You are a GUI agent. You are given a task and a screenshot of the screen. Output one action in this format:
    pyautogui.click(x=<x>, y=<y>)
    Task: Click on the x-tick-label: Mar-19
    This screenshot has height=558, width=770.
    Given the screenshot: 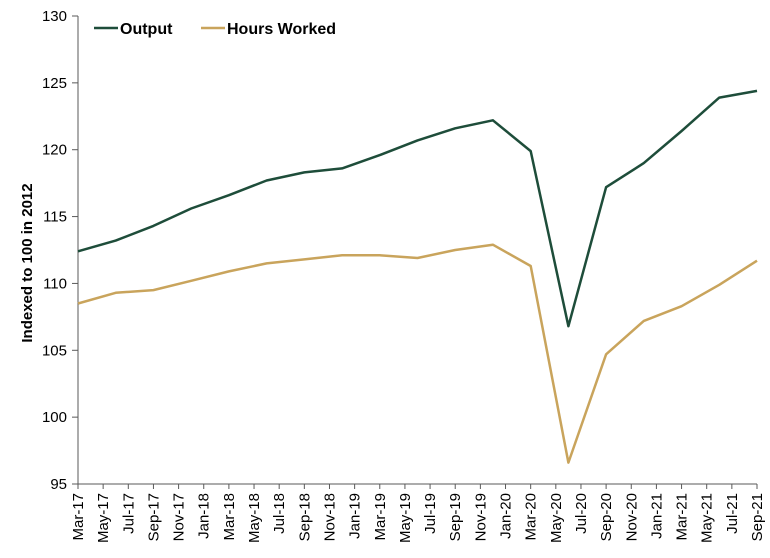 What is the action you would take?
    pyautogui.click(x=380, y=517)
    